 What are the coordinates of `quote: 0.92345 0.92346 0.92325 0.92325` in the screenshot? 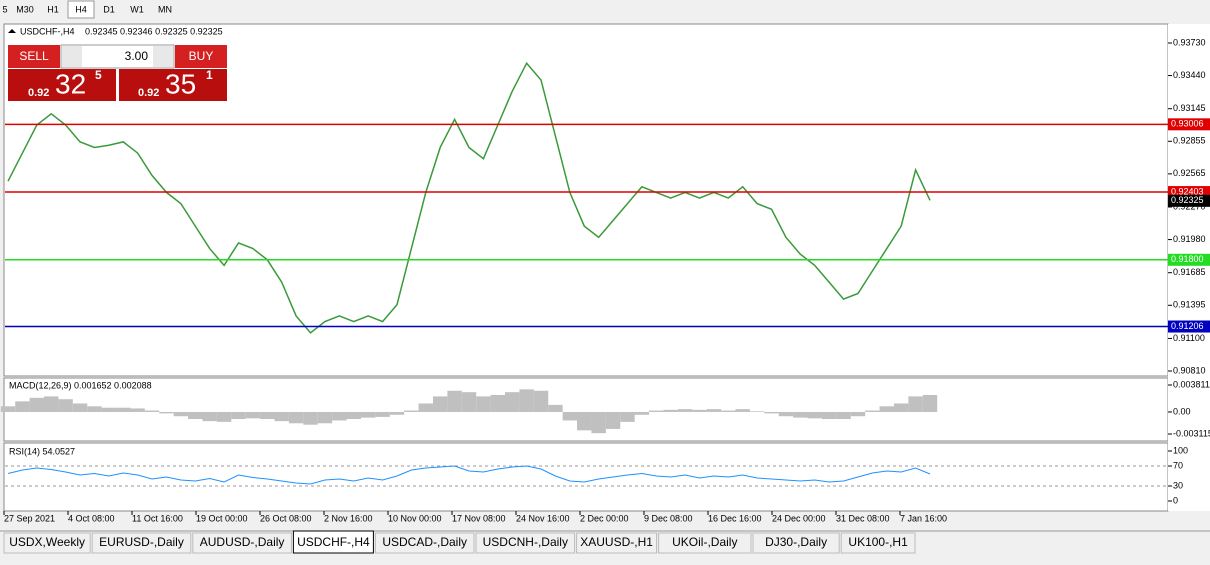 It's located at (154, 31).